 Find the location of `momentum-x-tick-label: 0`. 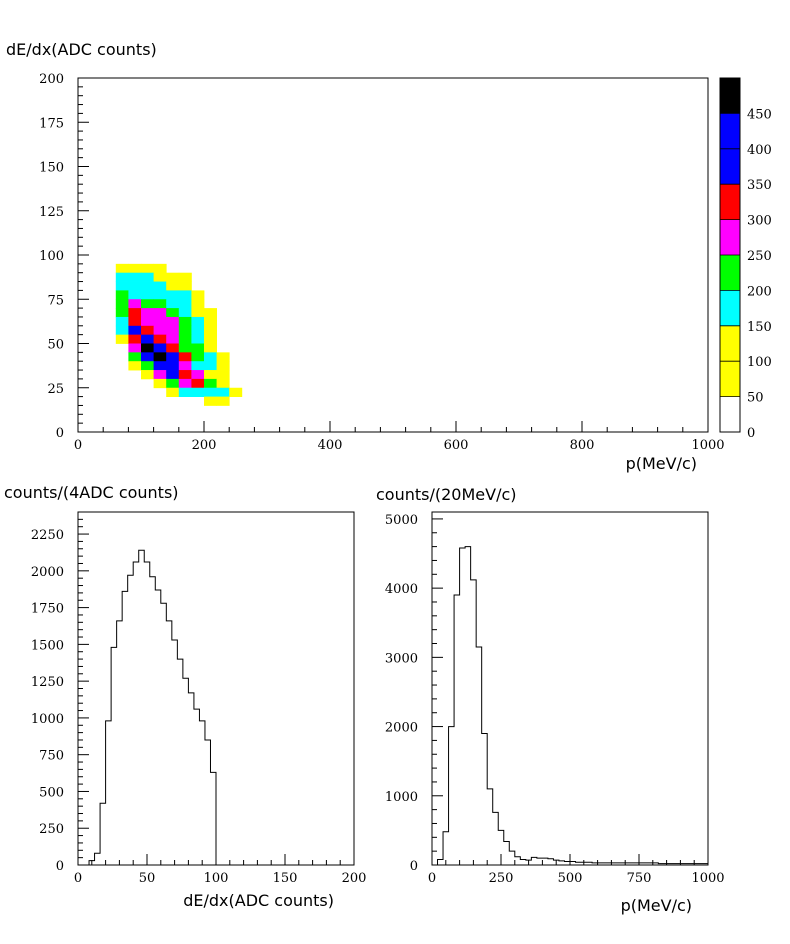

momentum-x-tick-label: 0 is located at coordinates (432, 878).